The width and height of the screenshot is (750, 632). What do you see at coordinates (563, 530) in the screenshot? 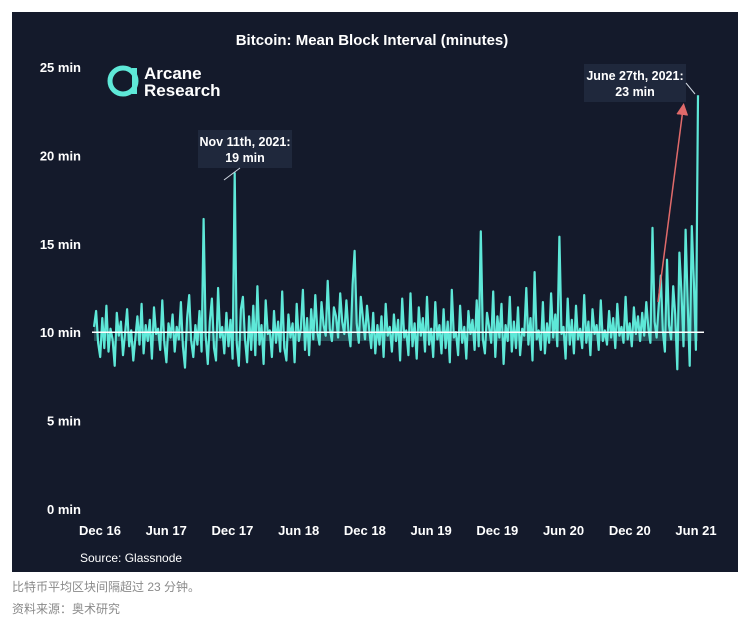
I see `x-tick-label: Jun 20` at bounding box center [563, 530].